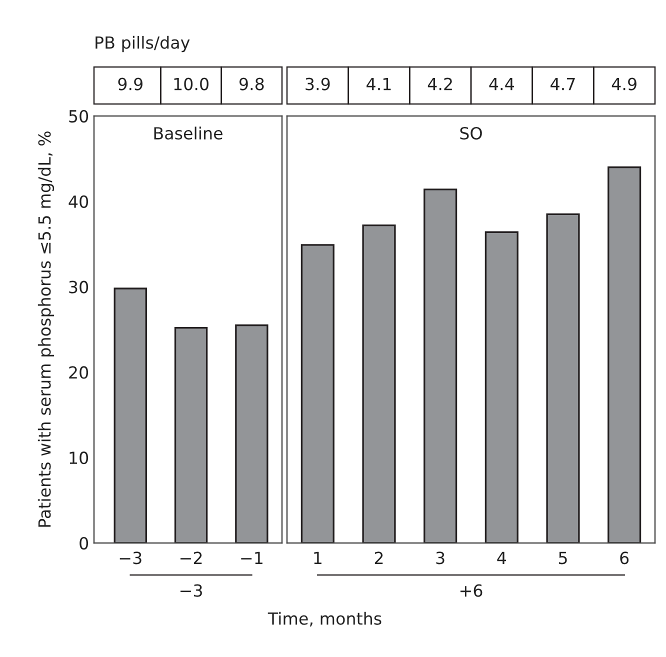  Describe the element at coordinates (378, 558) in the screenshot. I see `x-tick-label: 2` at that location.